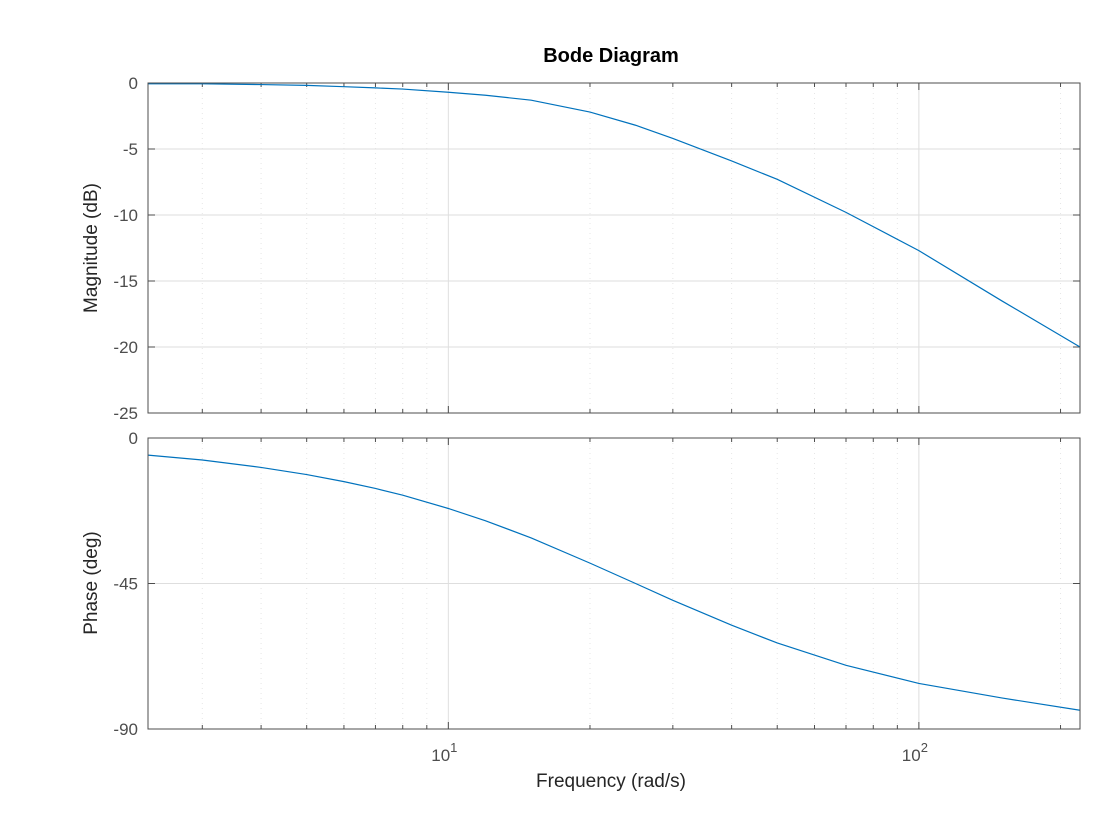 The width and height of the screenshot is (1120, 840). I want to click on y-tick-label: -45, so click(125, 584).